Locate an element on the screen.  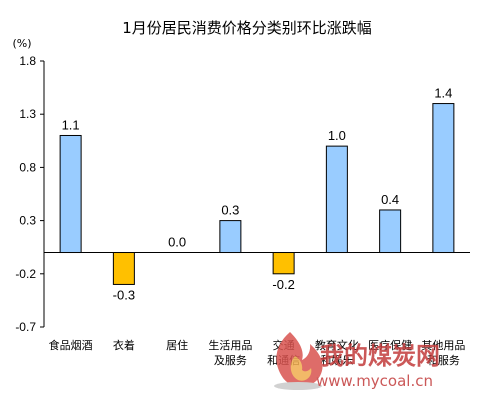
watermark: 我的煤炭网 www.mycoal.cn is located at coordinates (357, 361).